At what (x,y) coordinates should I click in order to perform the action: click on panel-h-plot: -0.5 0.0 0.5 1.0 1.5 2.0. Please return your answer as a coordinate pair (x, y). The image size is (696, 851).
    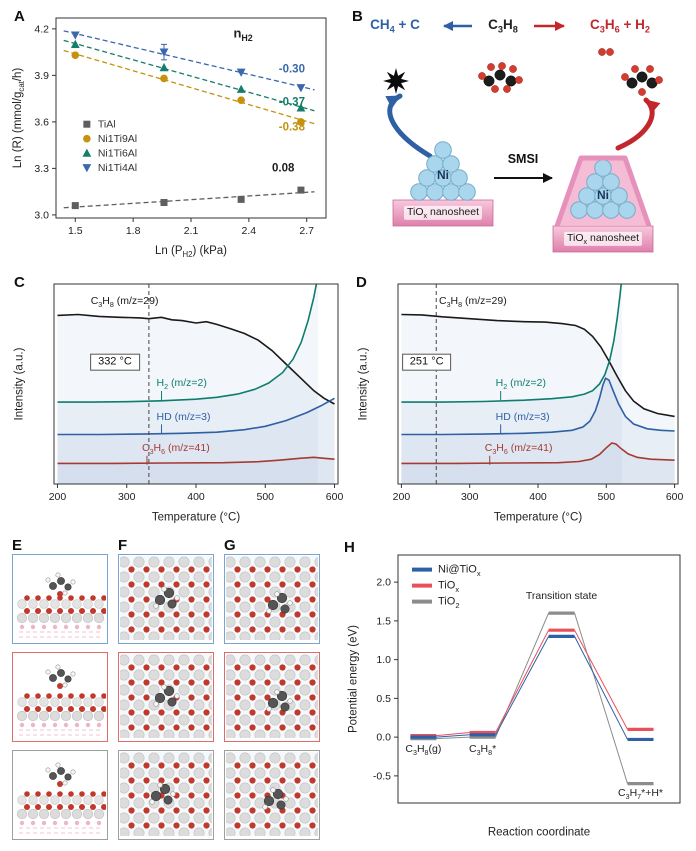
    Looking at the image, I should click on (527, 679).